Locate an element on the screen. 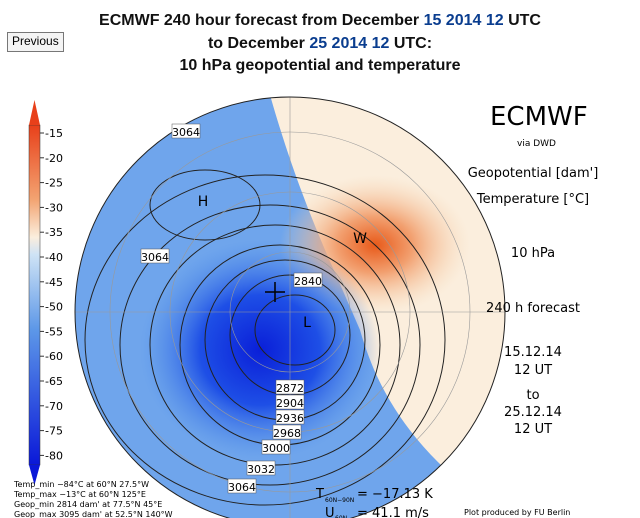 The height and width of the screenshot is (518, 640). map-symbol: H is located at coordinates (203, 202).